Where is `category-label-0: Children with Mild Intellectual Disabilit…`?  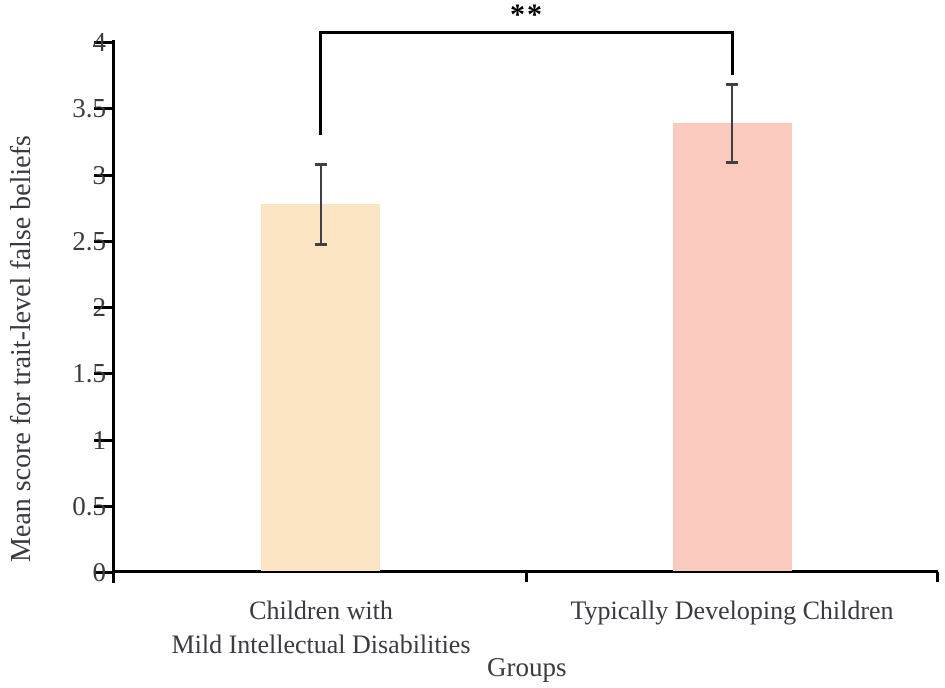 category-label-0: Children with Mild Intellectual Disabilit… is located at coordinates (321, 628).